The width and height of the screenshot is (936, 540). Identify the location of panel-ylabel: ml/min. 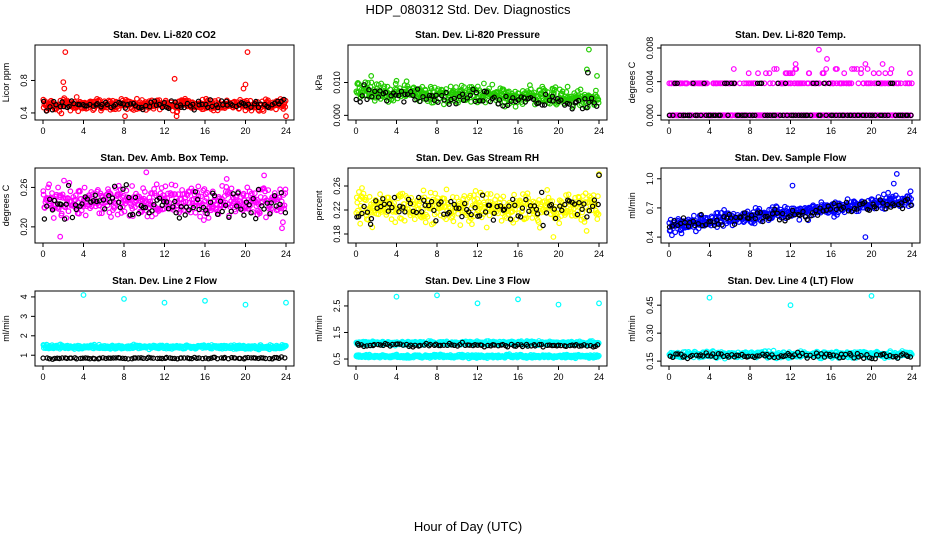
(319, 328).